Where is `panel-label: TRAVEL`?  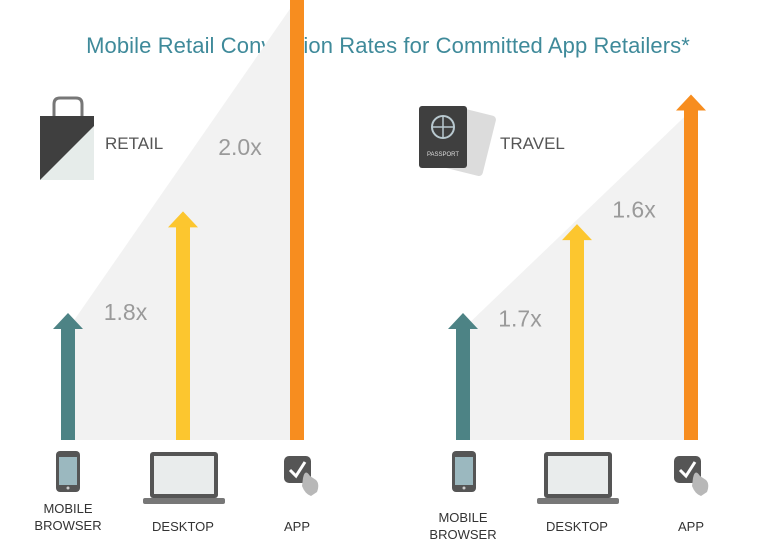 panel-label: TRAVEL is located at coordinates (532, 143).